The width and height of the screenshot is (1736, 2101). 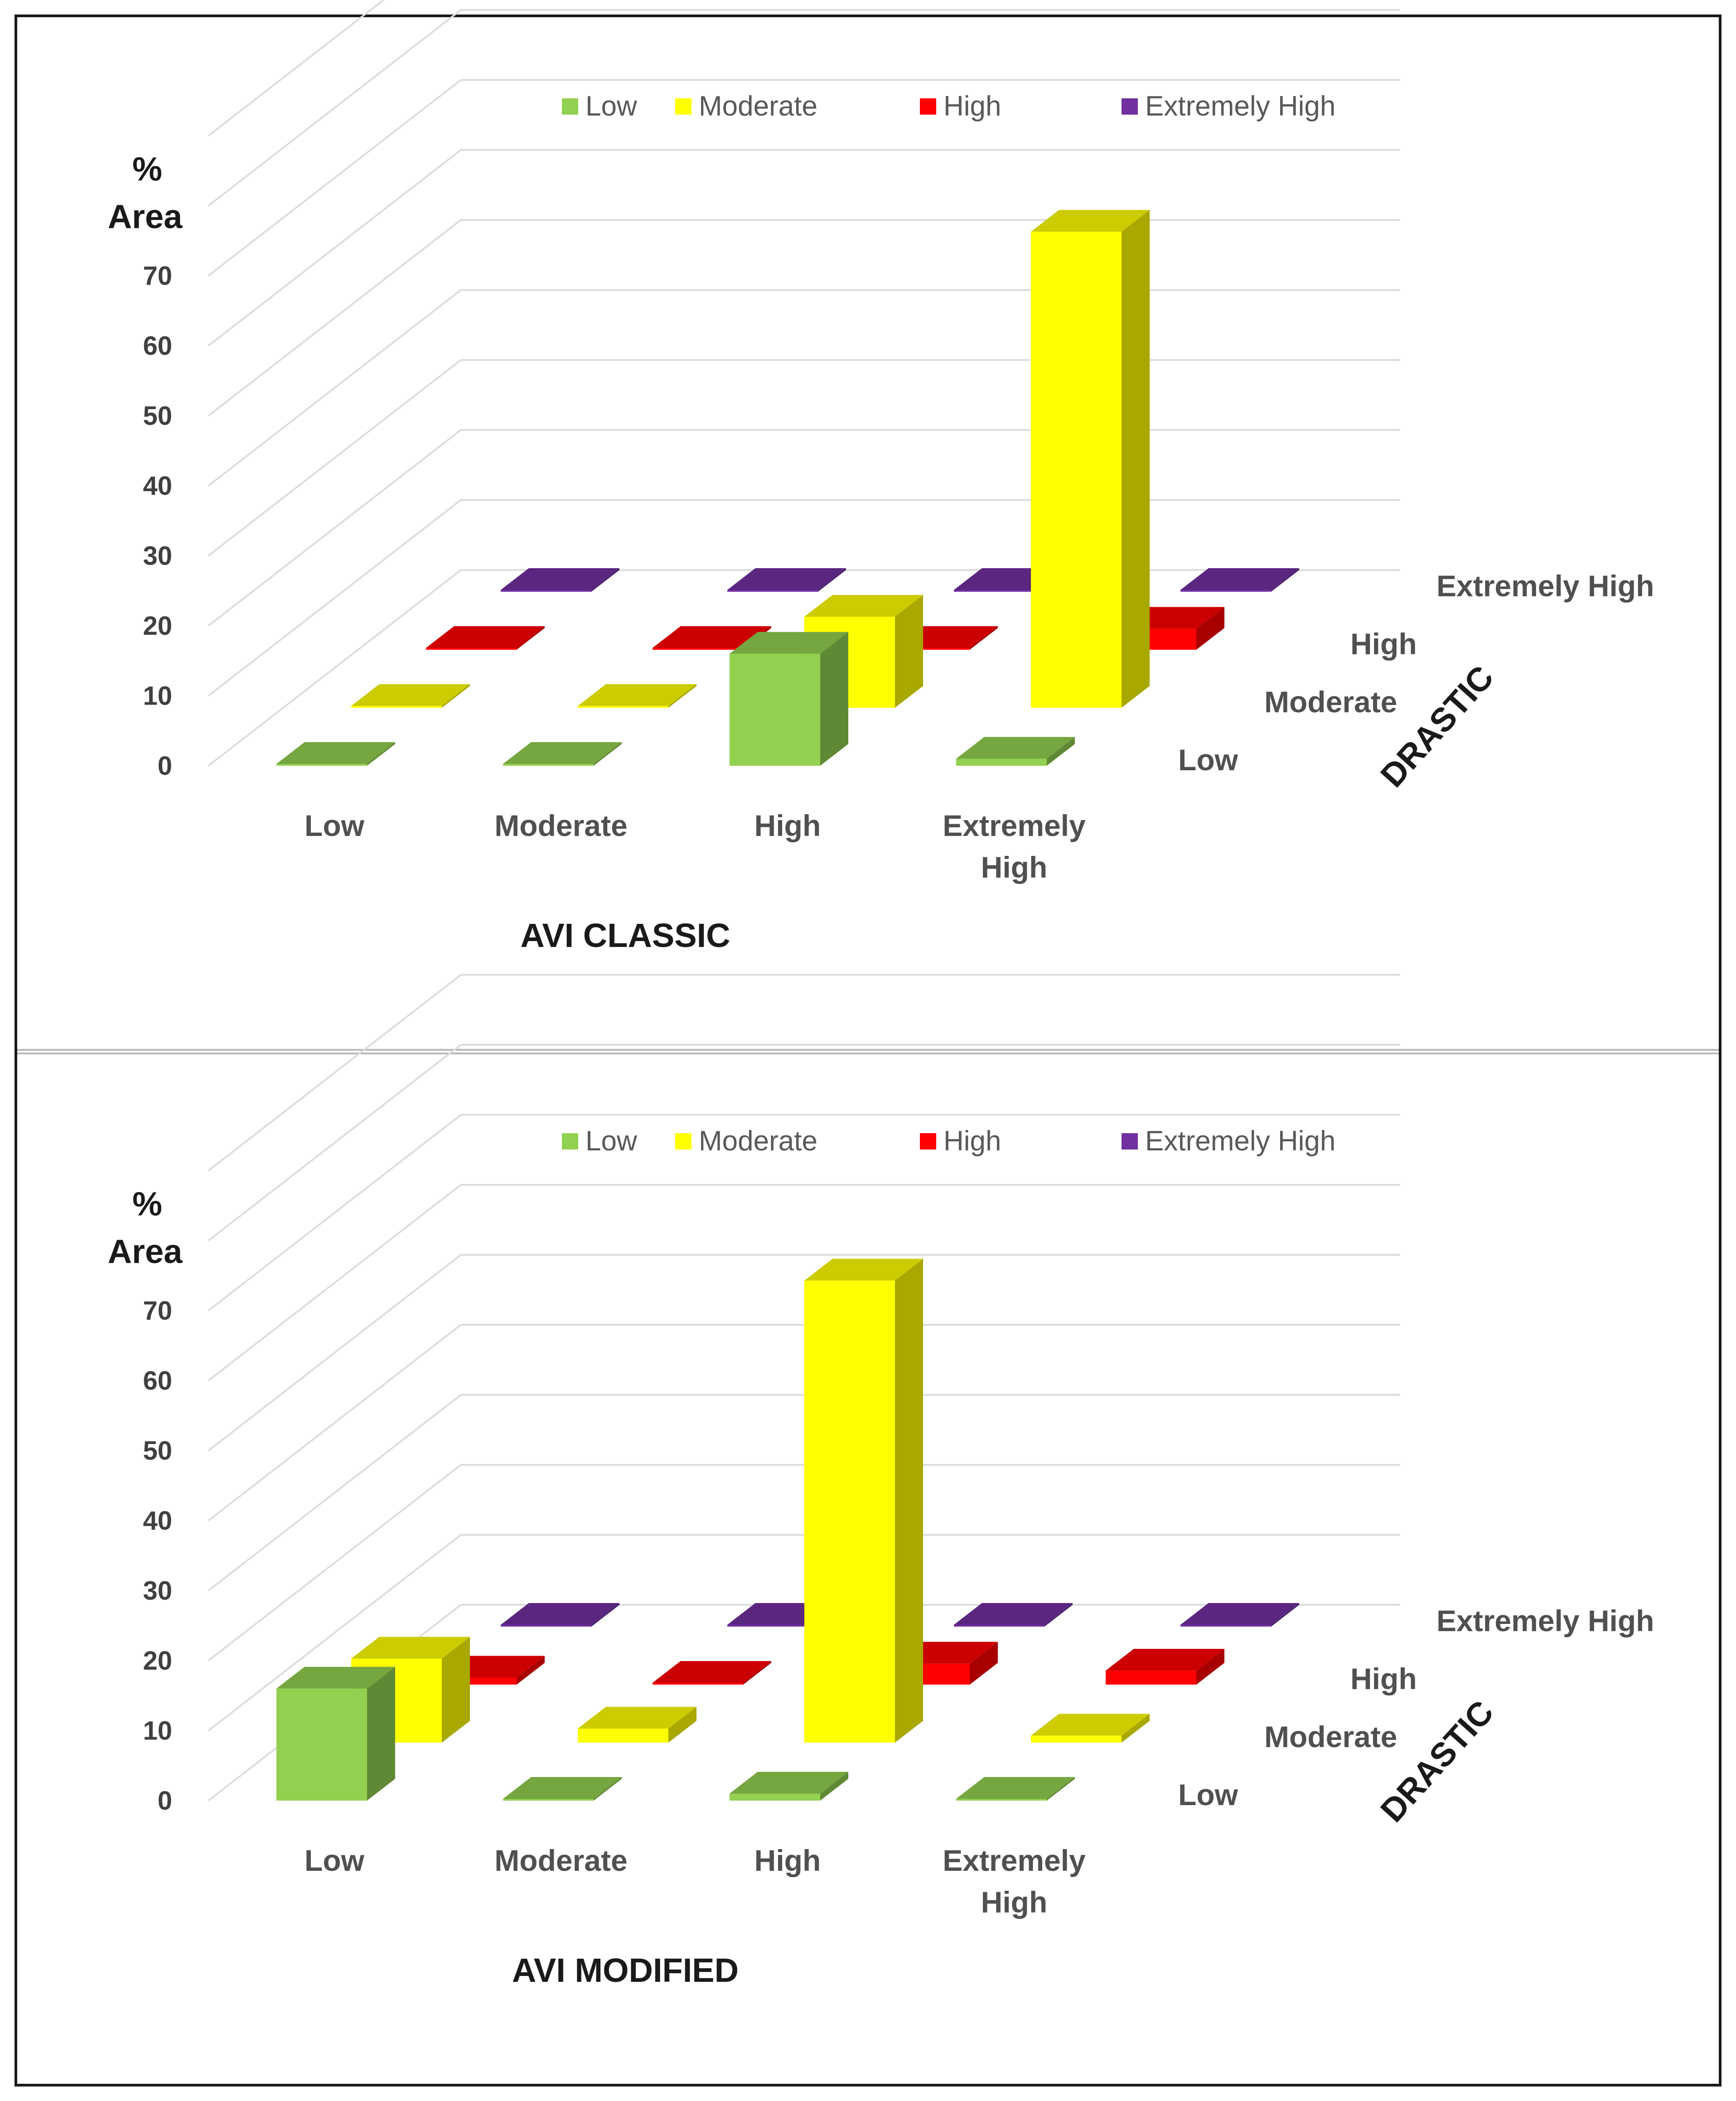 I want to click on bar-extremely-high-low-front, so click(x=546, y=1626).